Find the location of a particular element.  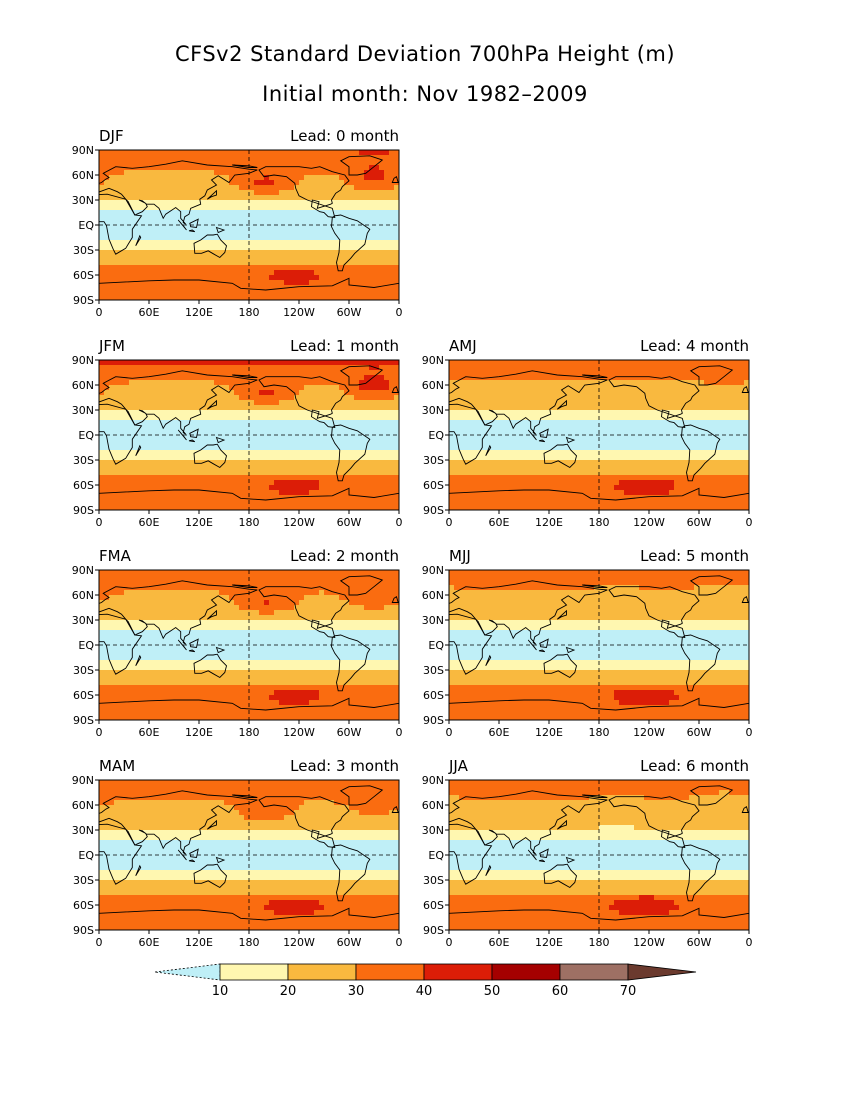

y-tick-label: 60S is located at coordinates (83, 275).